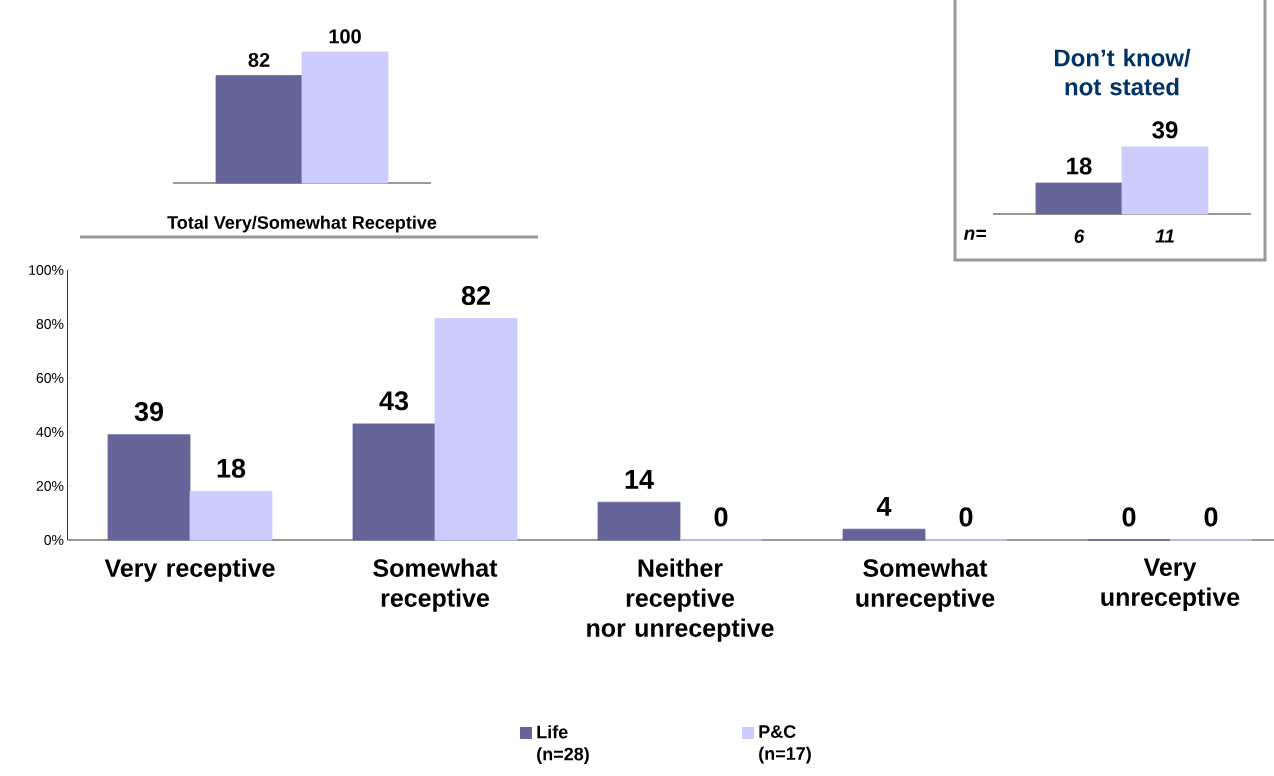 Image resolution: width=1274 pixels, height=776 pixels. I want to click on data-label: 43, so click(394, 401).